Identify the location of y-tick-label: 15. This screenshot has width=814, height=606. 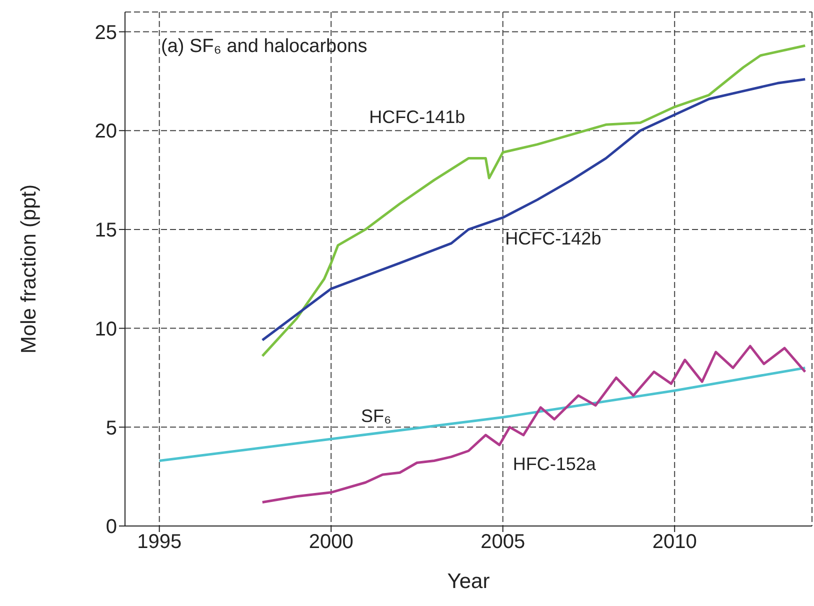
(105, 231).